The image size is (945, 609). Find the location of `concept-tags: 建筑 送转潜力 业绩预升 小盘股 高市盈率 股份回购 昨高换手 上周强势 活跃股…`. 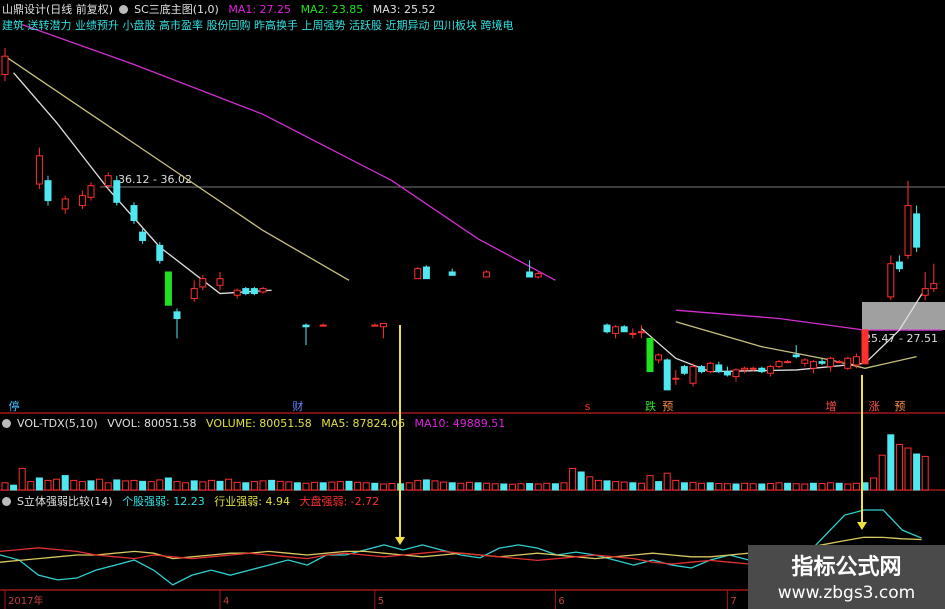

concept-tags: 建筑 送转潜力 业绩预升 小盘股 高市盈率 股份回购 昨高换手 上周强势 活跃股… is located at coordinates (258, 25).